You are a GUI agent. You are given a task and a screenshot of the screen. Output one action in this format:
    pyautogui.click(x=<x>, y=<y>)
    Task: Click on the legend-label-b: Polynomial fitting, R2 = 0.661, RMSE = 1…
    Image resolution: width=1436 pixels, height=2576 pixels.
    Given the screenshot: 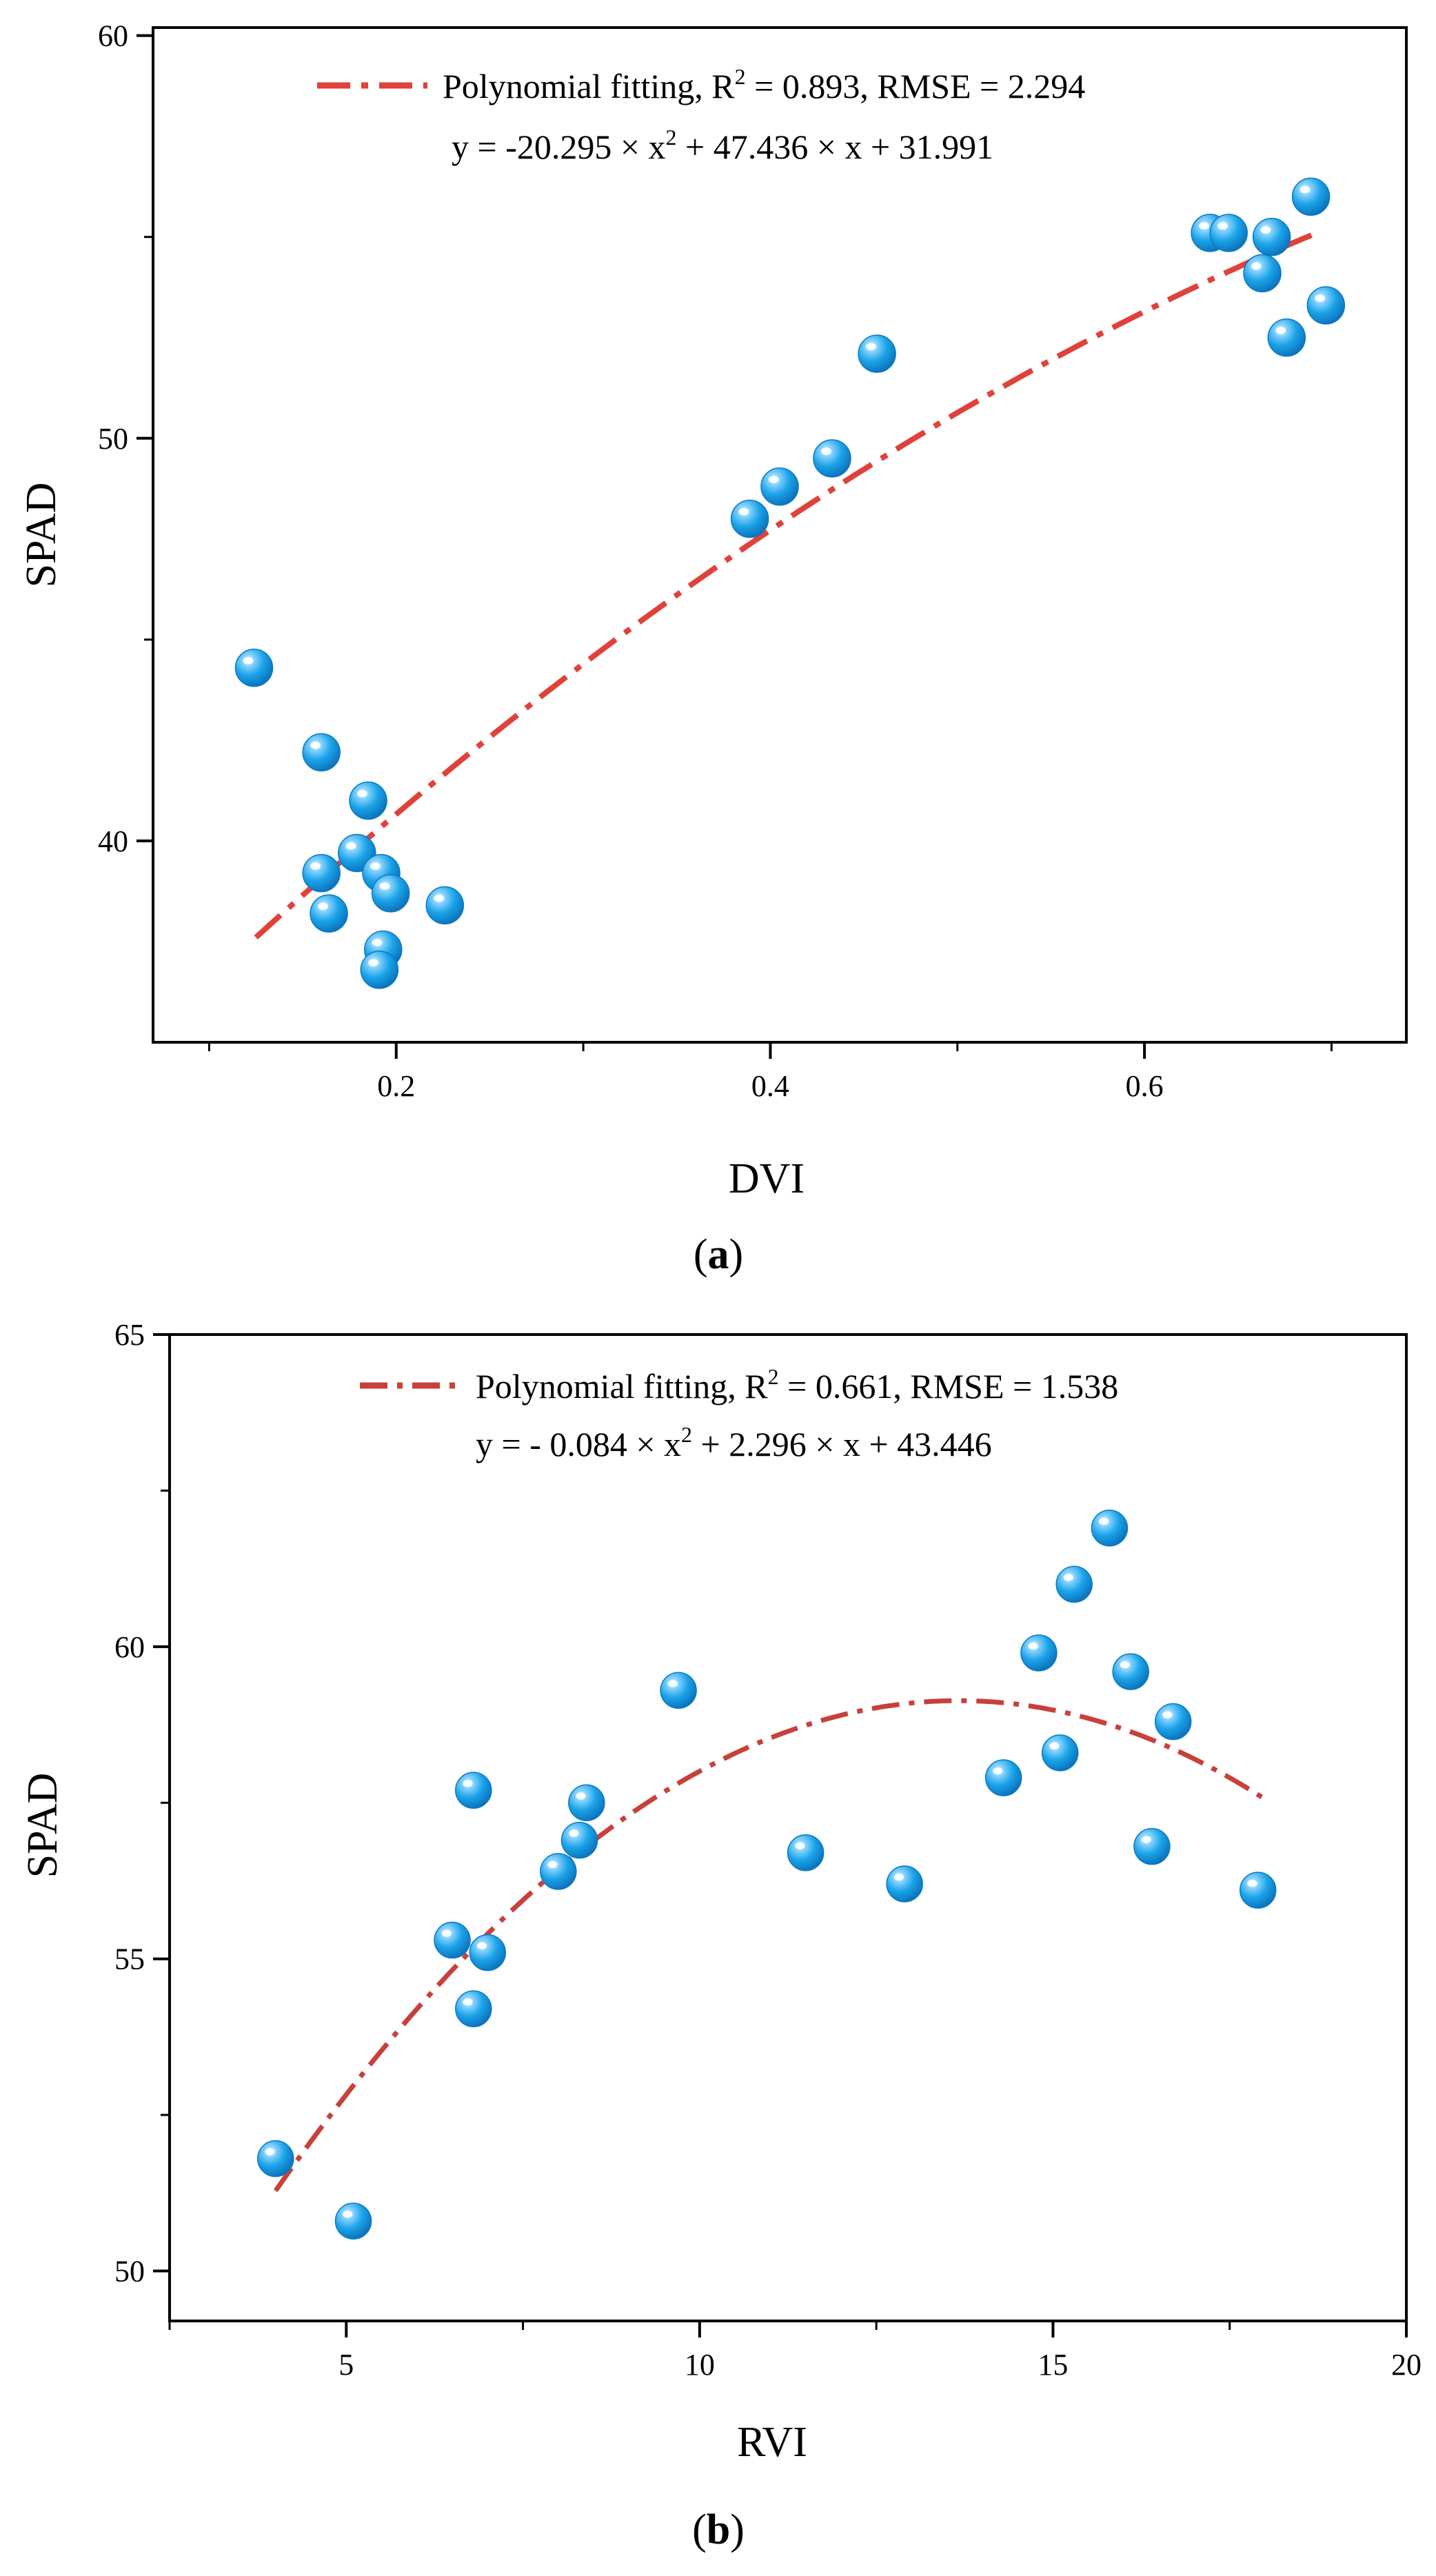 What is the action you would take?
    pyautogui.click(x=797, y=1385)
    